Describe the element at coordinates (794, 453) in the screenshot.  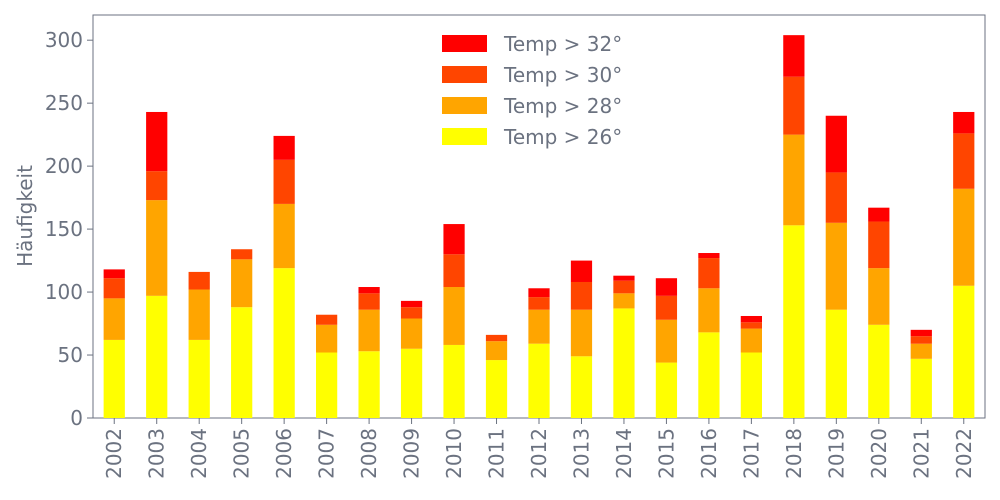
I see `x-tick-label: 2018` at that location.